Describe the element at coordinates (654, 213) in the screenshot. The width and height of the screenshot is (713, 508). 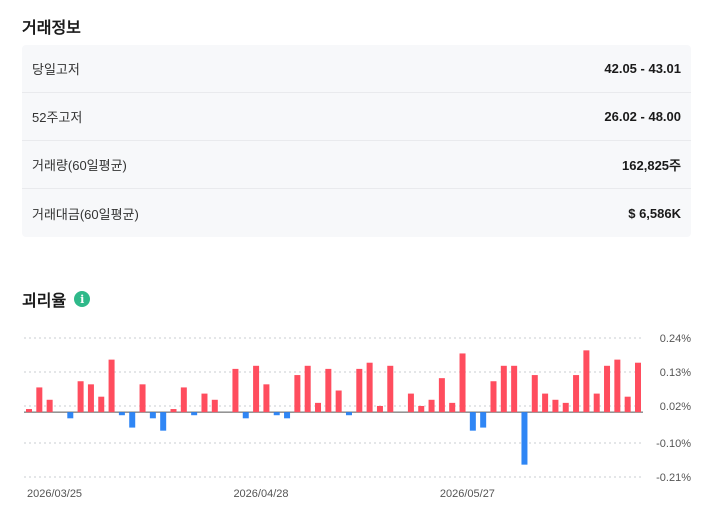
I see `row-value: $ 6,586K` at that location.